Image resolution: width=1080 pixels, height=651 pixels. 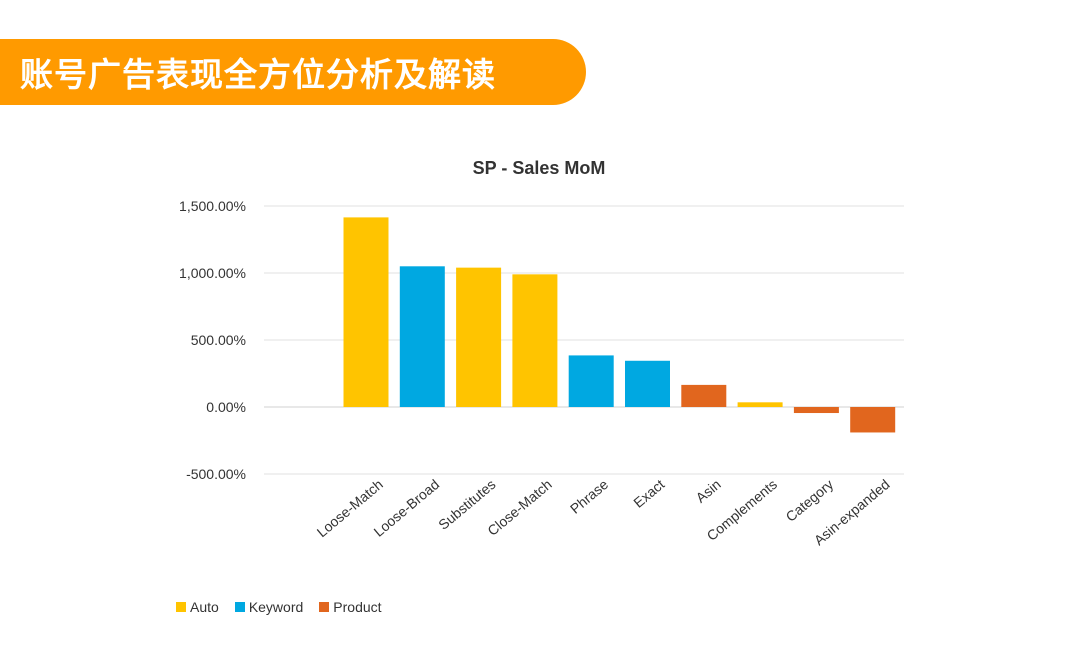 I want to click on legend-label: Auto, so click(x=204, y=607).